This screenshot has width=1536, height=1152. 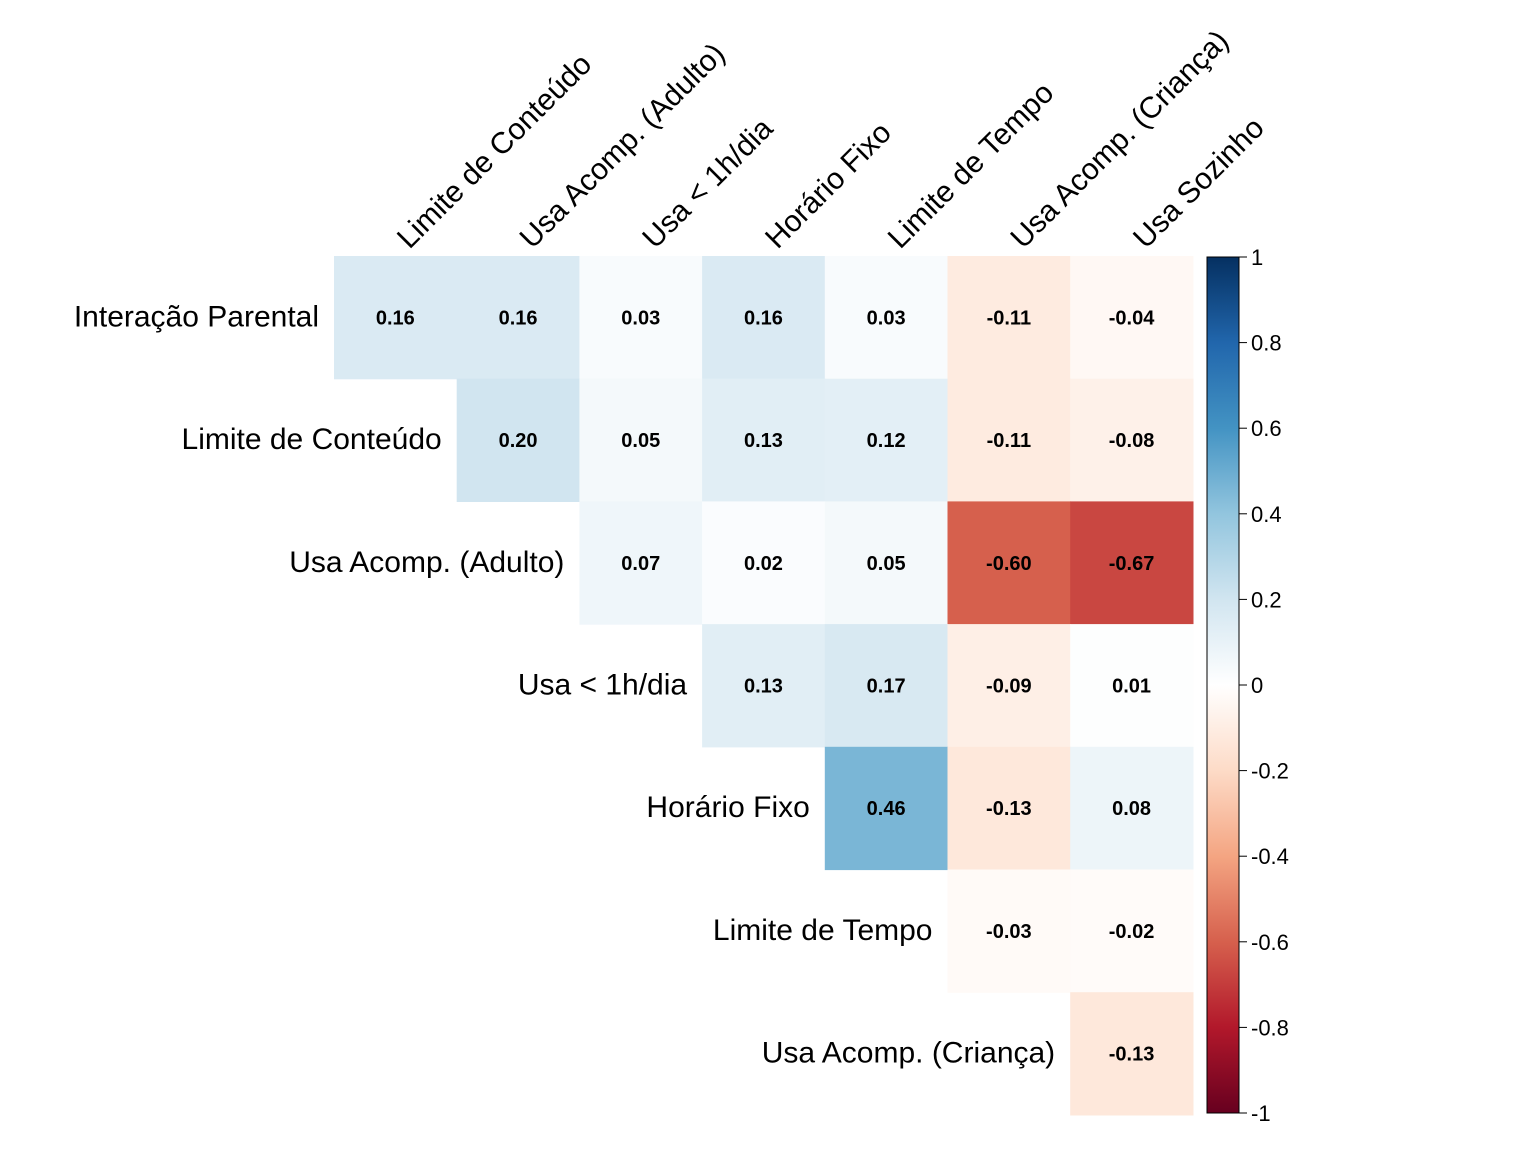 What do you see at coordinates (823, 930) in the screenshot?
I see `row-label: Limite de Tempo` at bounding box center [823, 930].